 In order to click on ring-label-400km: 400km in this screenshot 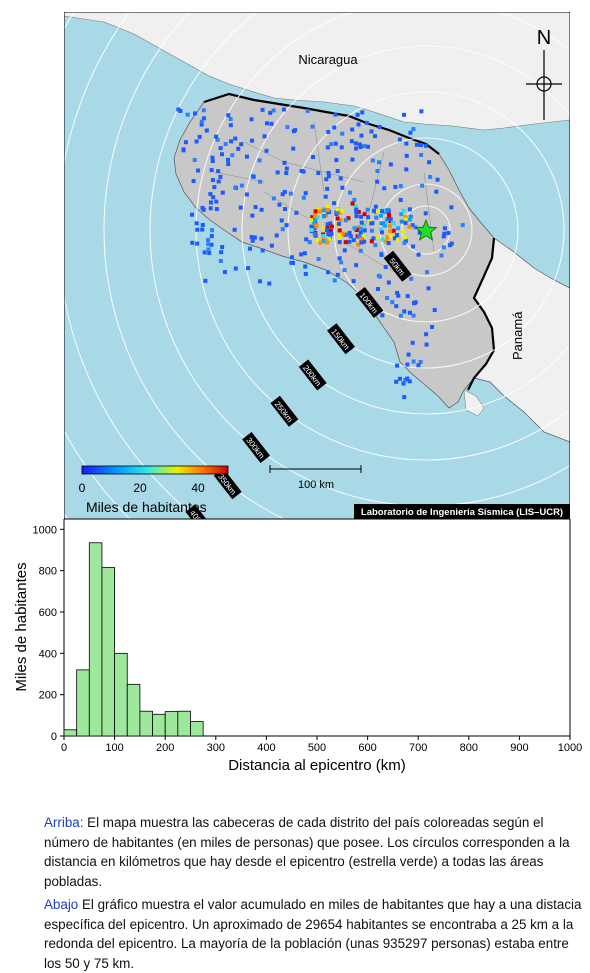, I will do `click(199, 511)`.